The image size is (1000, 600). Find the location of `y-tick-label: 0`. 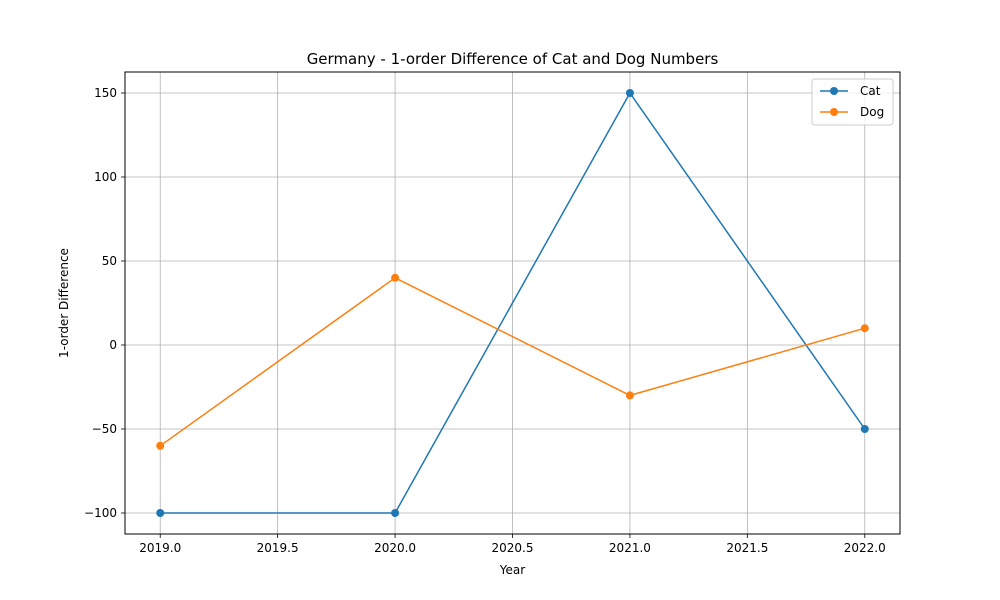

y-tick-label: 0 is located at coordinates (113, 345).